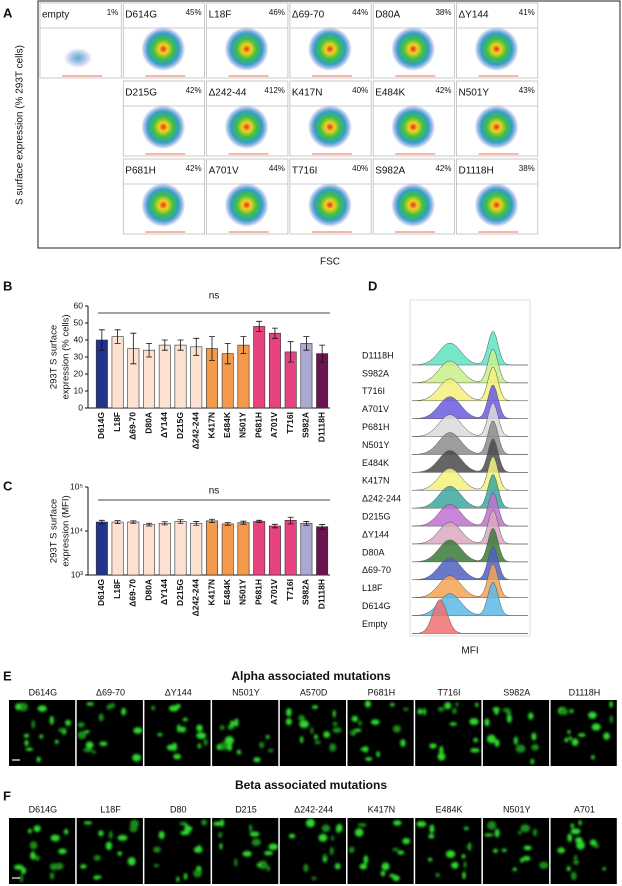 The image size is (622, 886). Describe the element at coordinates (474, 93) in the screenshot. I see `sample-label: N501Y` at that location.